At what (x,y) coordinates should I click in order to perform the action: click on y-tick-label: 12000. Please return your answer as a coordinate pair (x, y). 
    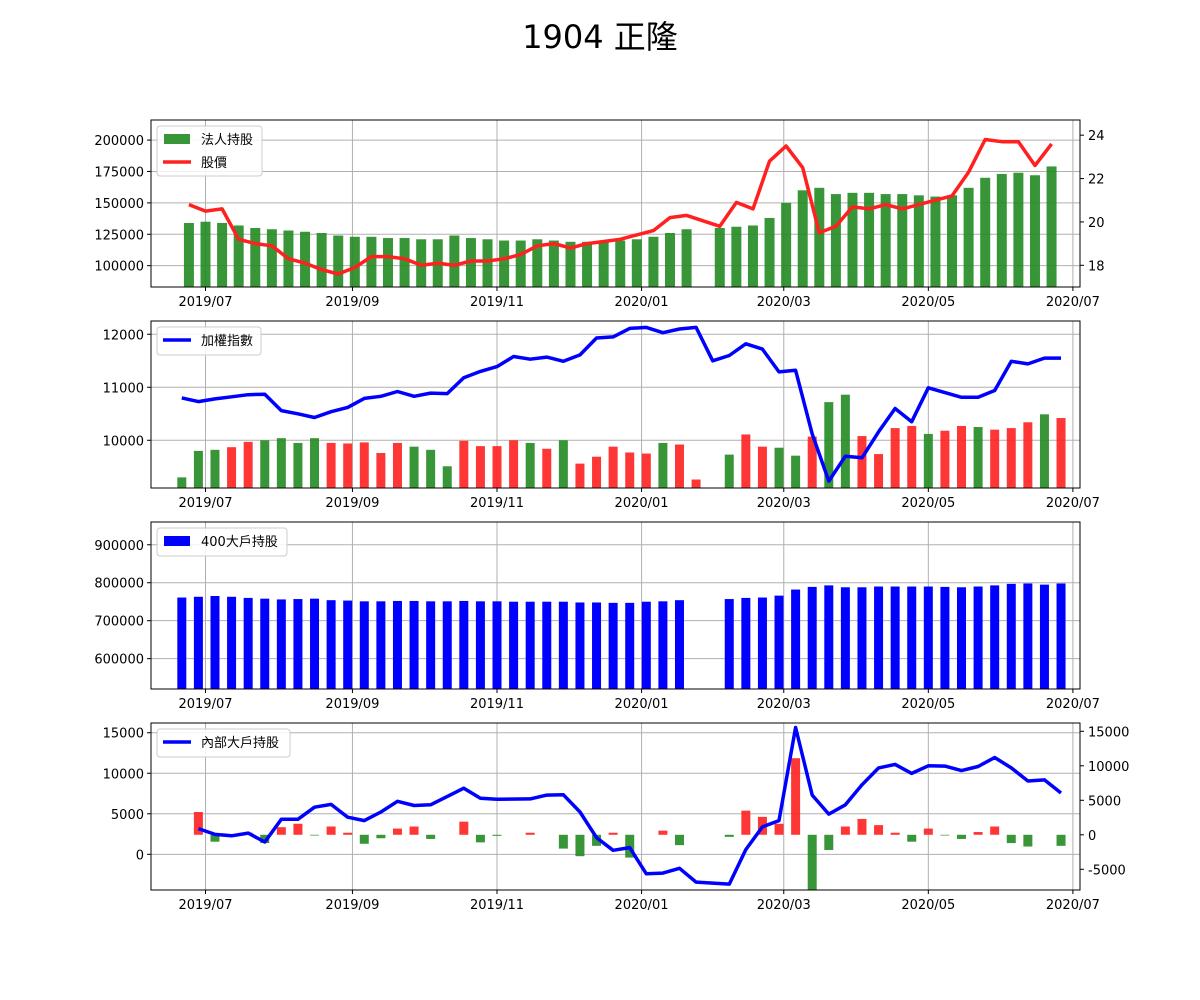
    Looking at the image, I should click on (123, 335).